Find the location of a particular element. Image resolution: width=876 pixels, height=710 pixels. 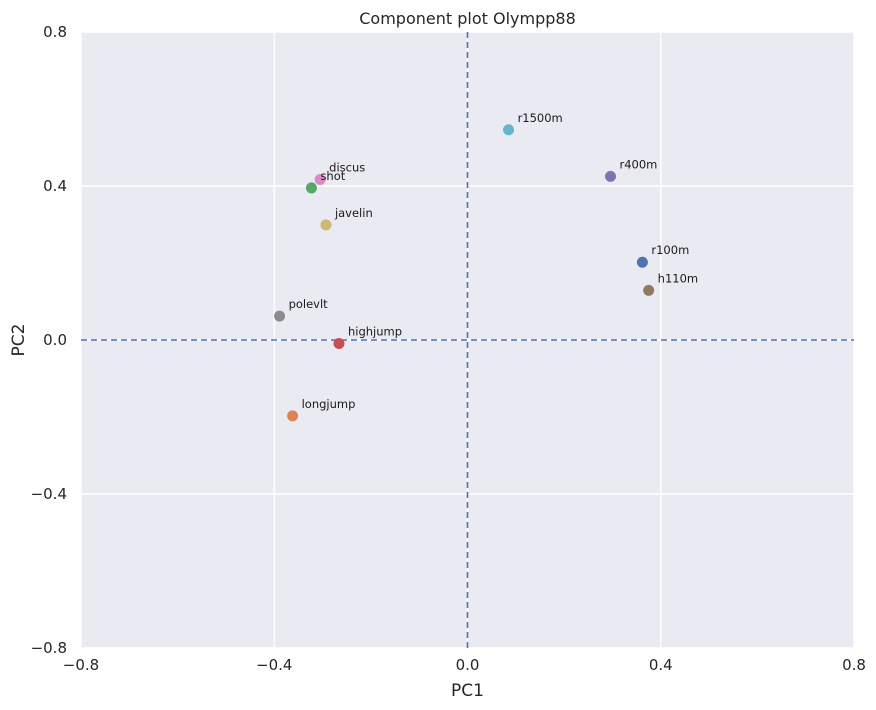

x-tick-label: −0.8 is located at coordinates (81, 665).